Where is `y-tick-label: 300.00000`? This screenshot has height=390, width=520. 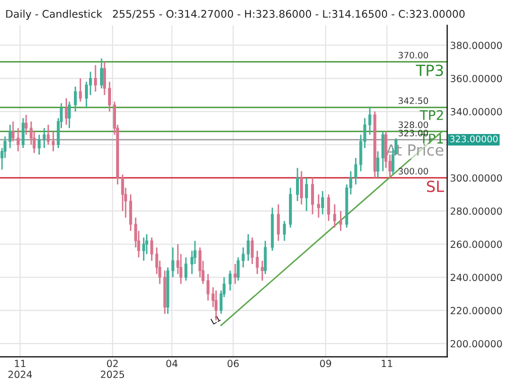 y-tick-label: 300.00000 is located at coordinates (476, 178).